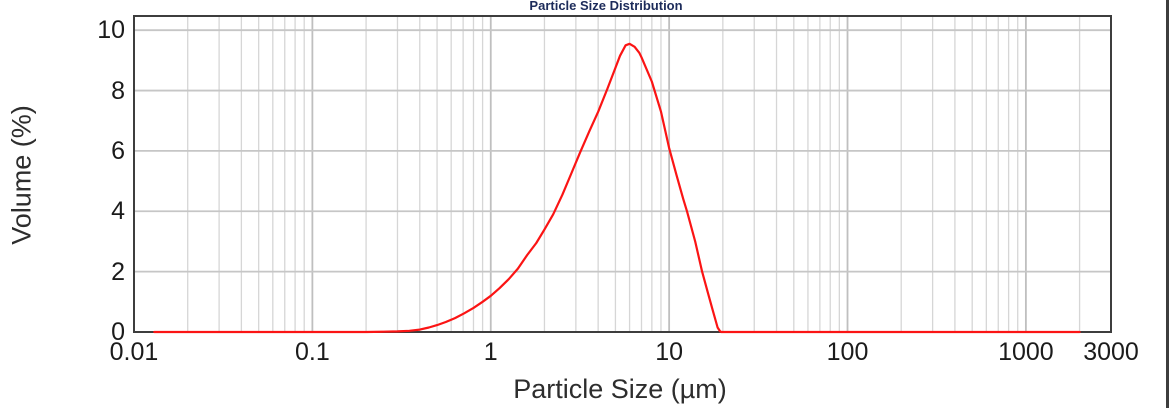  What do you see at coordinates (21, 175) in the screenshot?
I see `y-axis-title: Volume (%)` at bounding box center [21, 175].